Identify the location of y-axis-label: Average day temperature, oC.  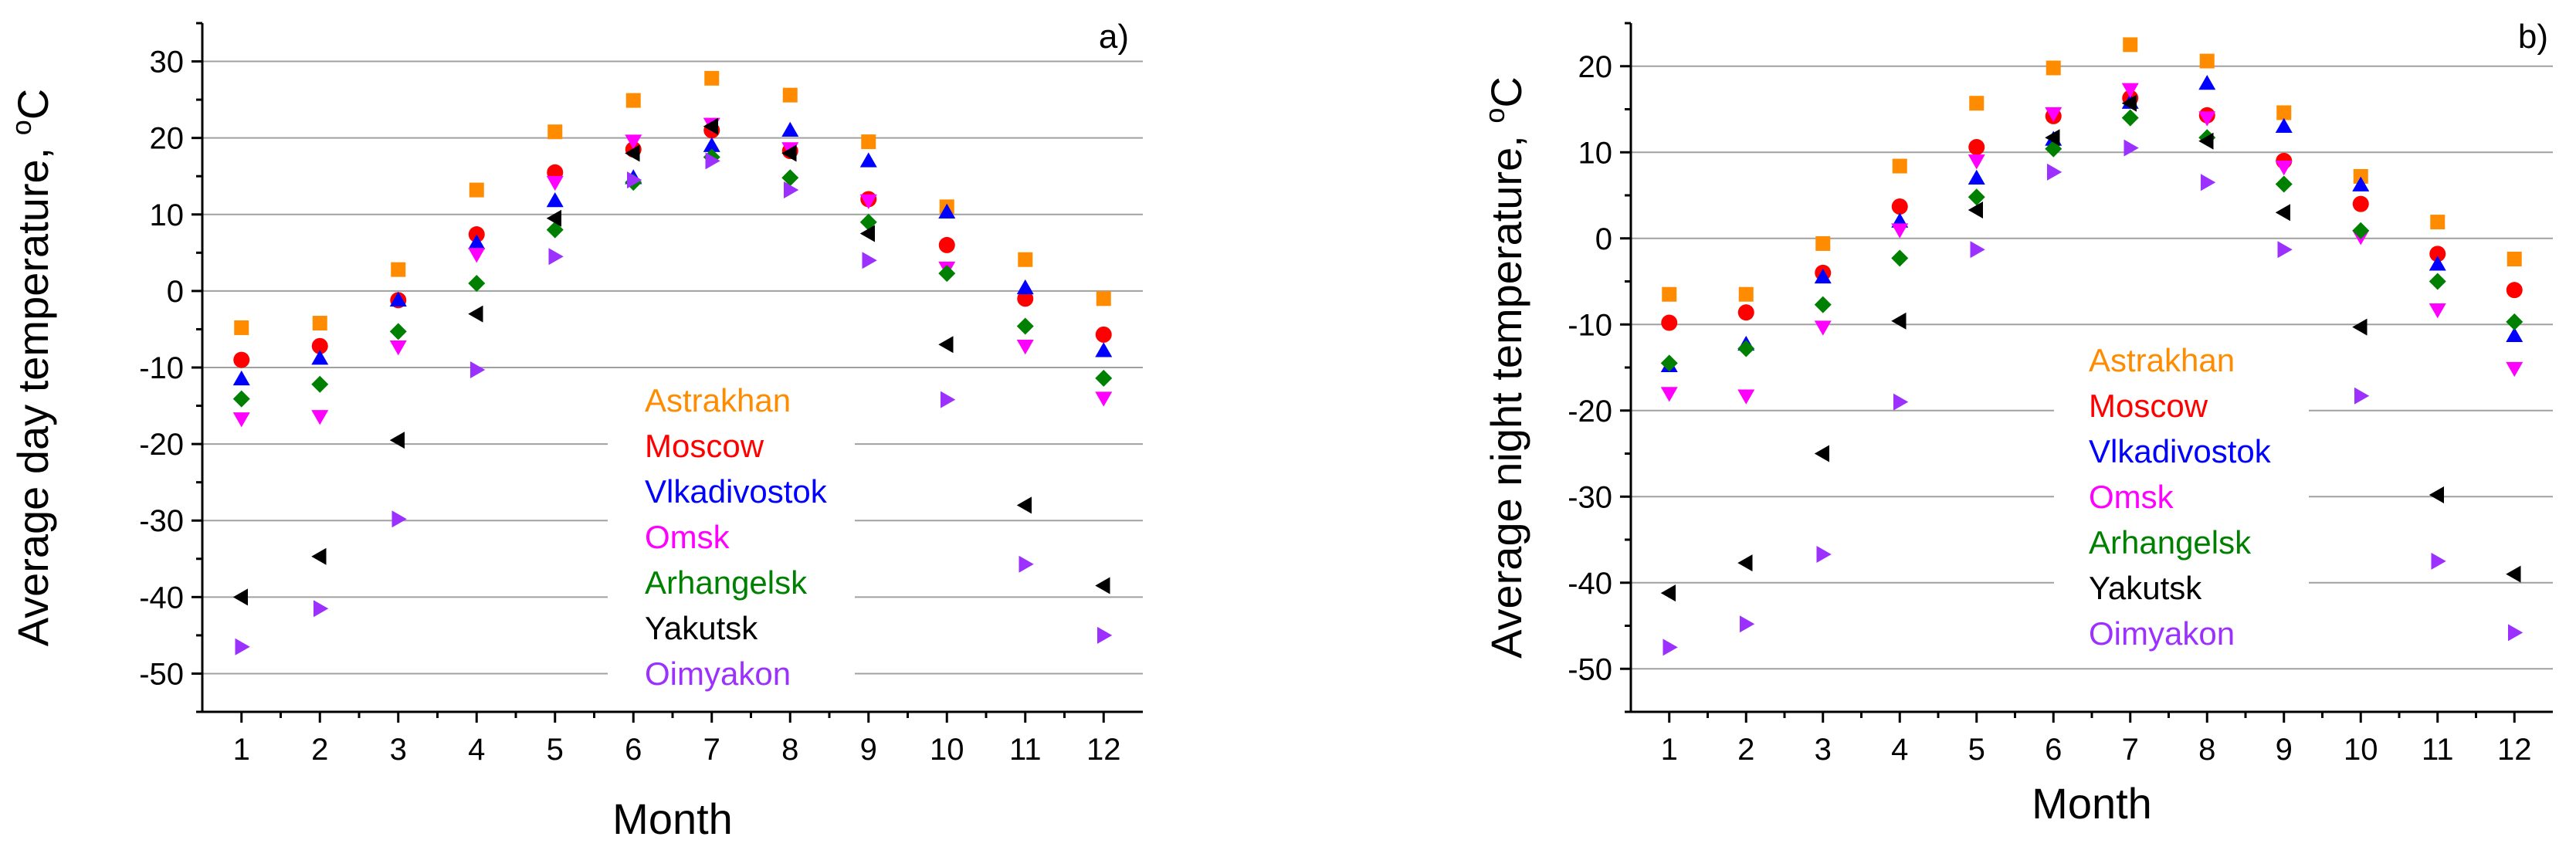
(31, 368).